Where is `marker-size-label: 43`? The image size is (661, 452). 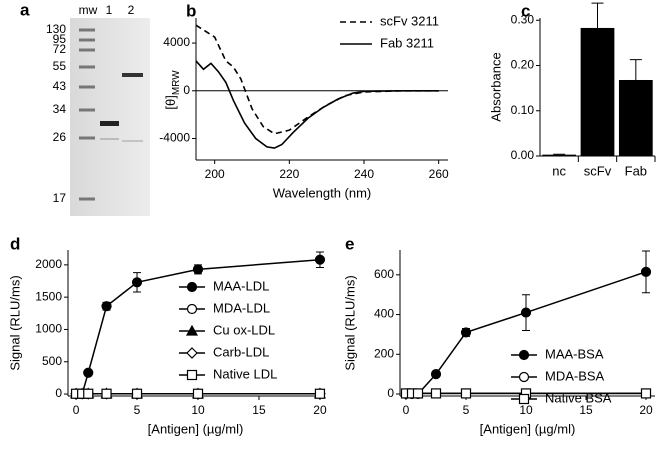 marker-size-label: 43 is located at coordinates (60, 86).